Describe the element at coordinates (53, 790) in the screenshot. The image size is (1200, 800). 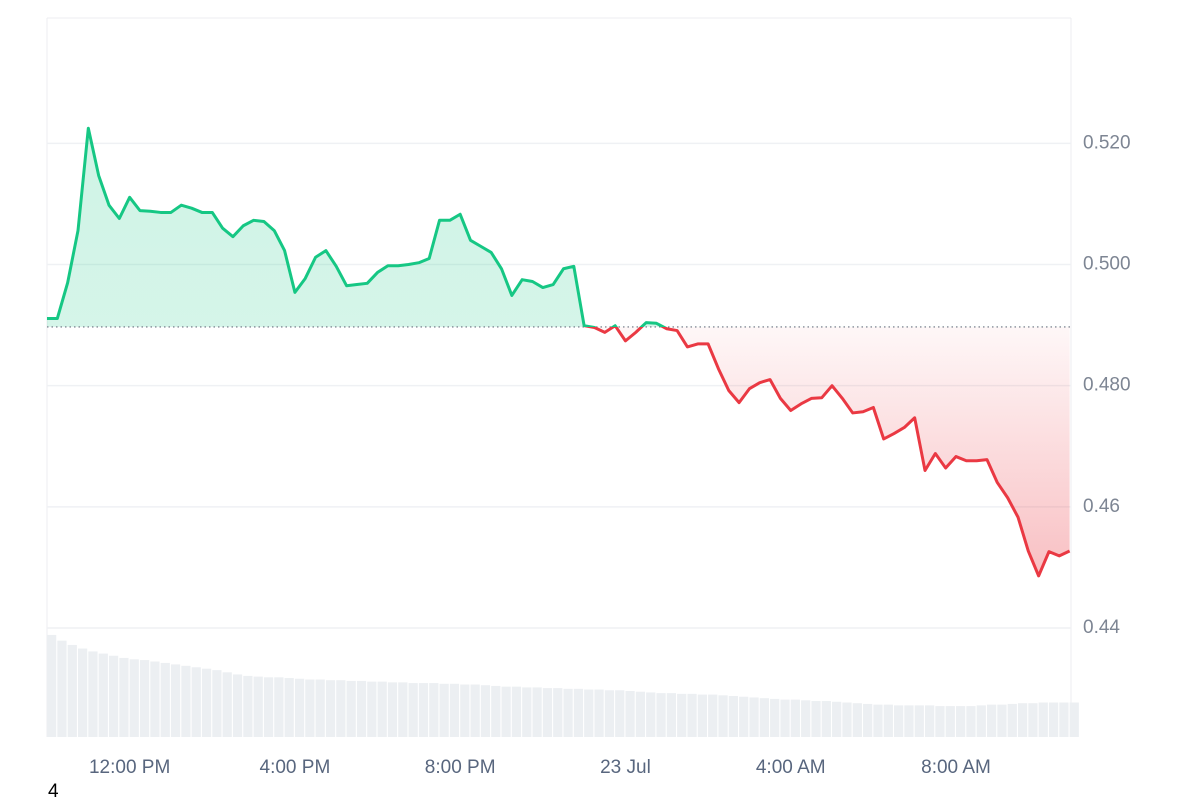
I see `footnote: 4` at that location.